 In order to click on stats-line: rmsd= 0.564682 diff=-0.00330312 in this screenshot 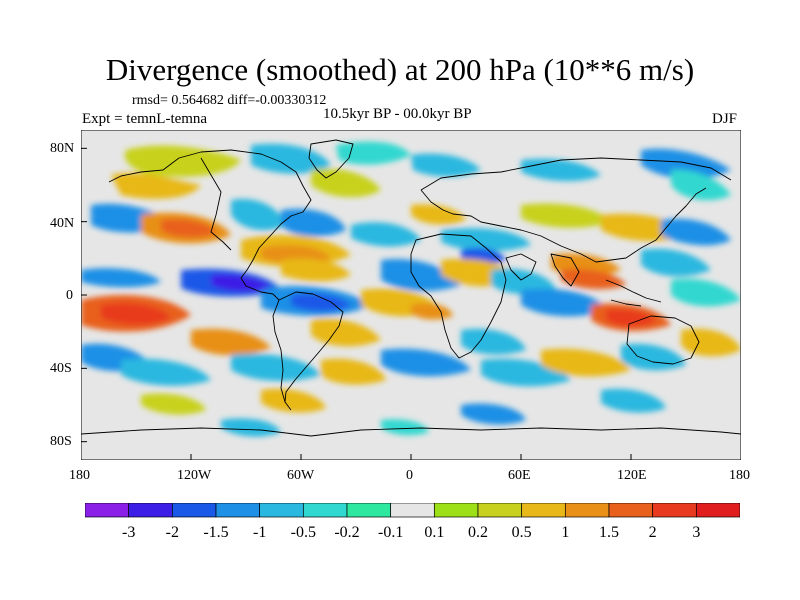, I will do `click(229, 101)`.